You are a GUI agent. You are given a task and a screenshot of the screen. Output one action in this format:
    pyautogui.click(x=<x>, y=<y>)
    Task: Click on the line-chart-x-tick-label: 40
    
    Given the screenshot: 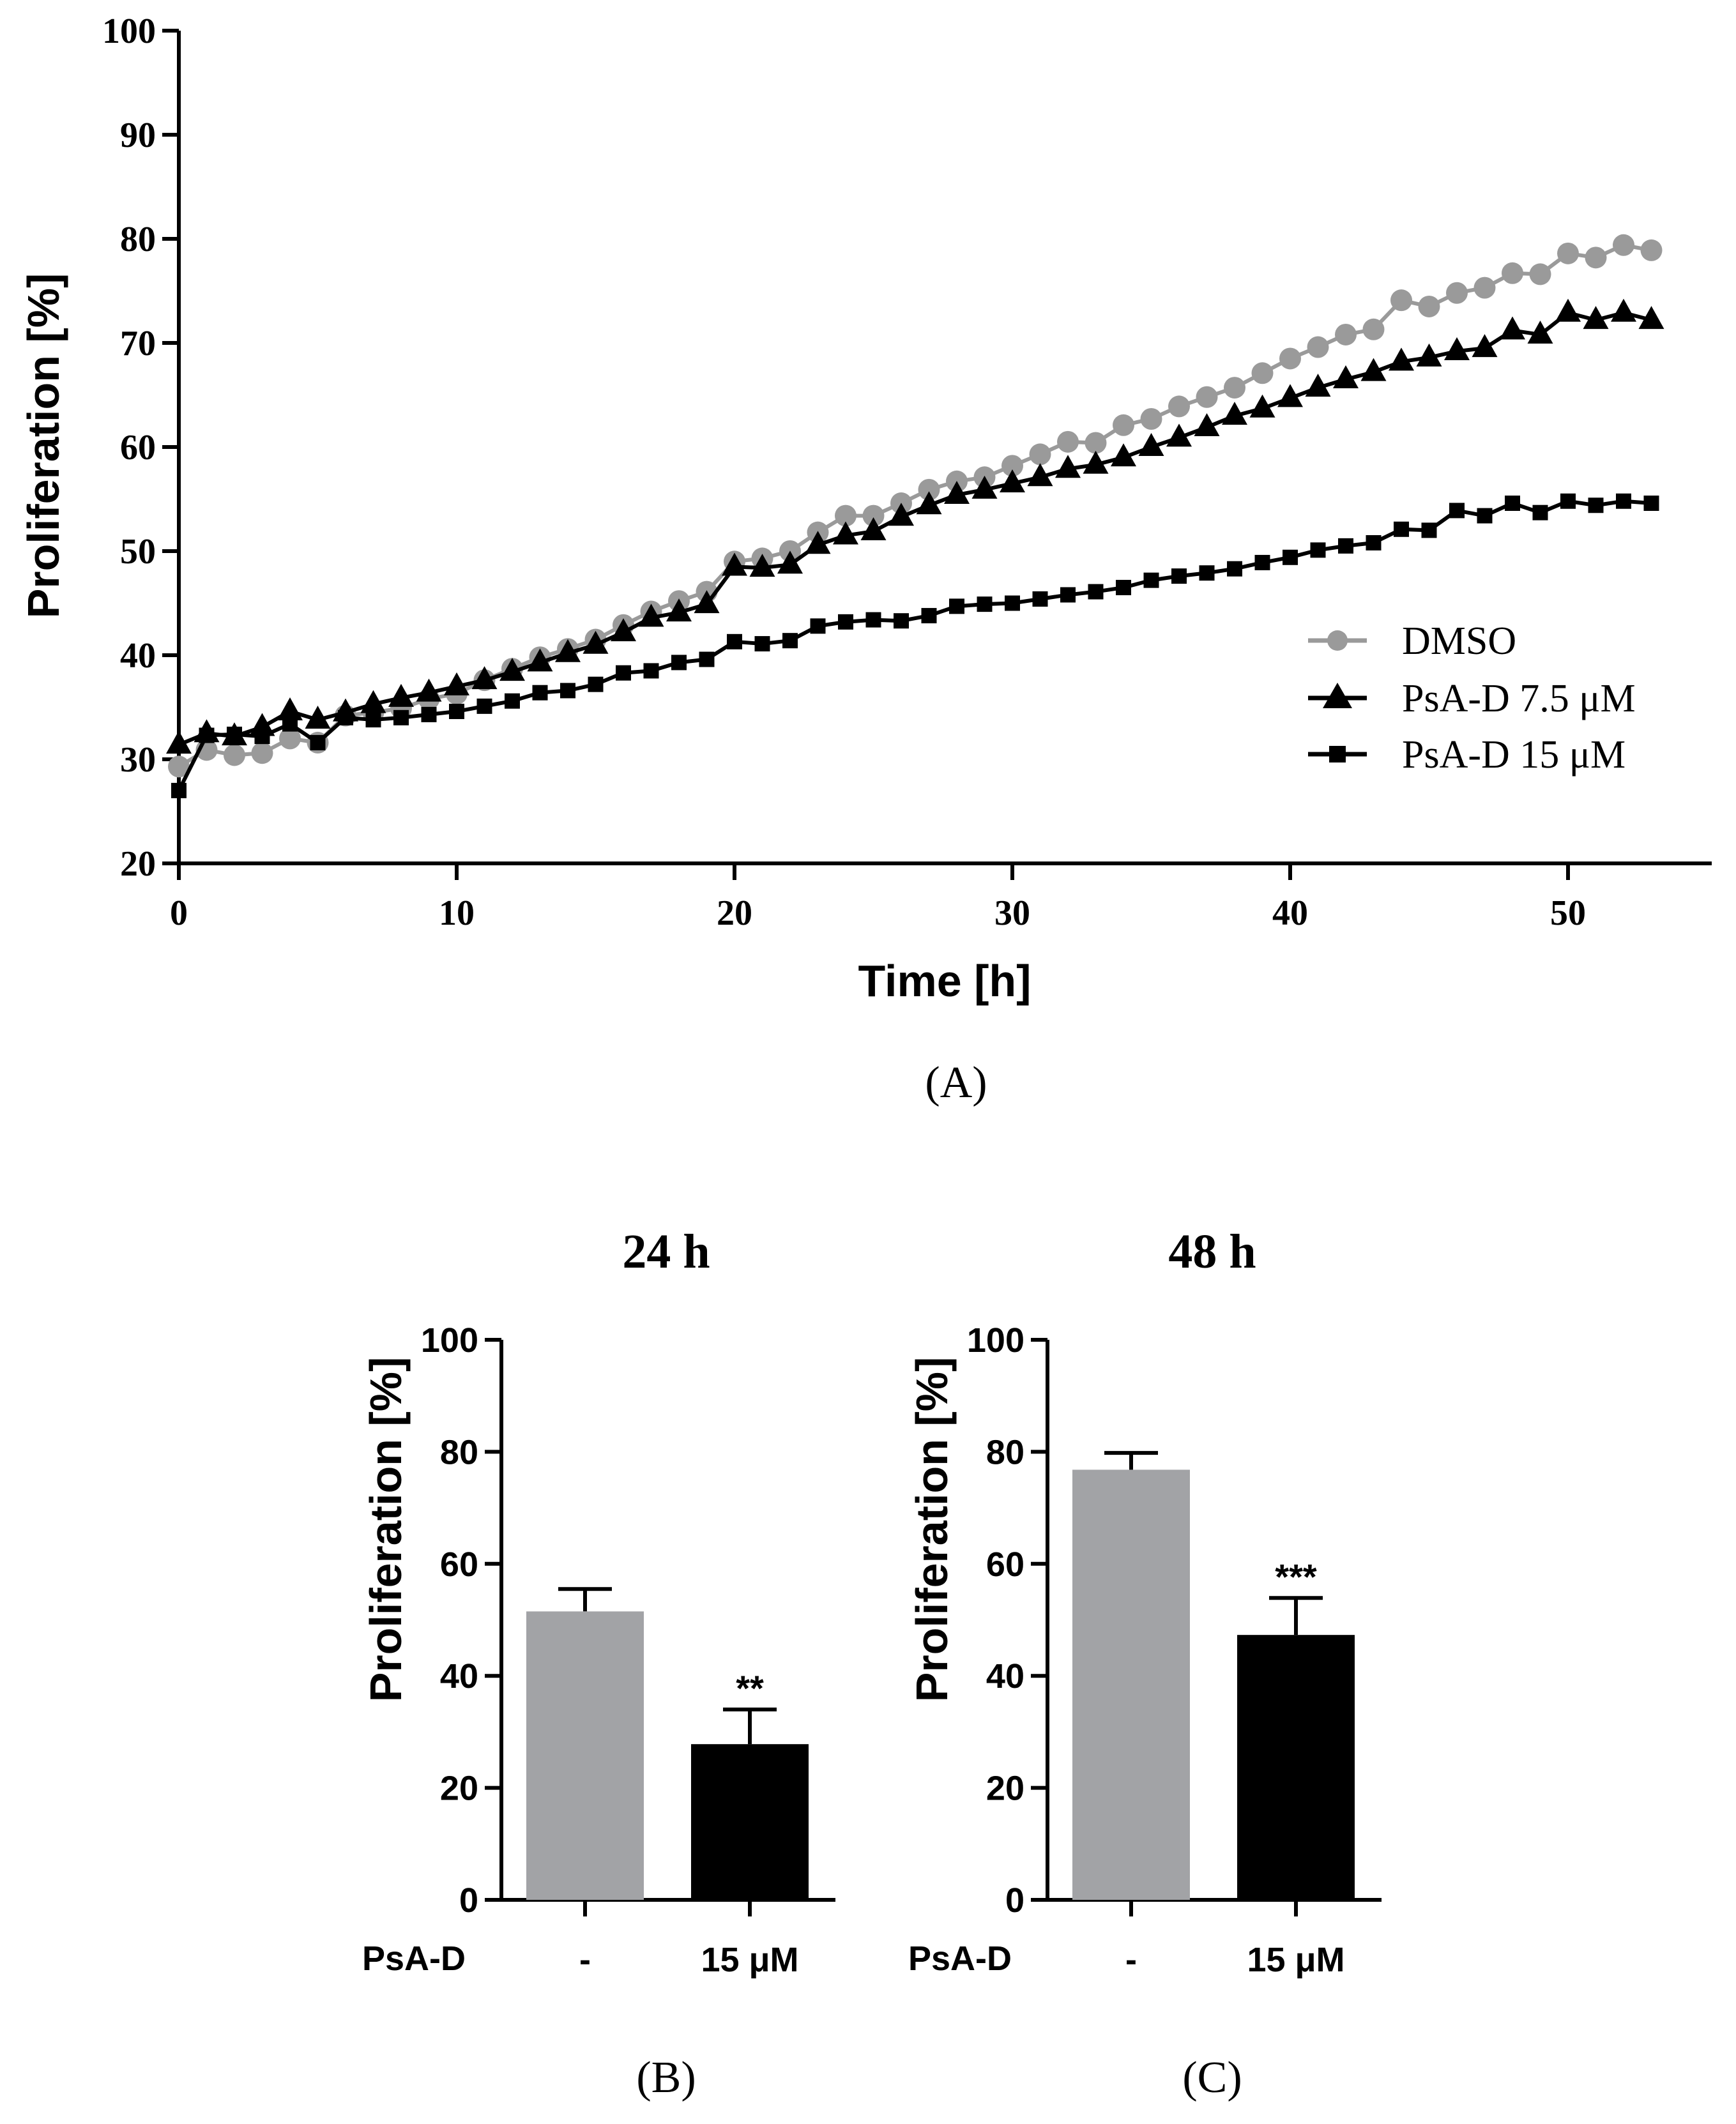 What is the action you would take?
    pyautogui.click(x=1290, y=913)
    